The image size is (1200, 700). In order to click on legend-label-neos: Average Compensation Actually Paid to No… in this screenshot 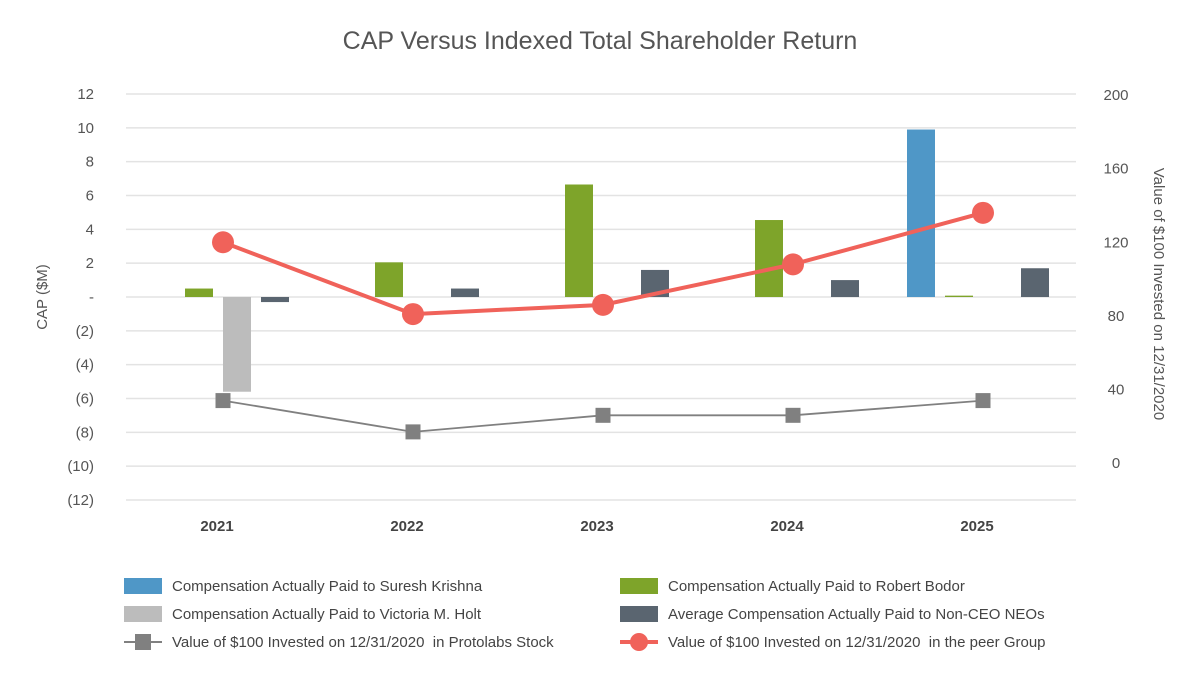, I will do `click(856, 614)`.